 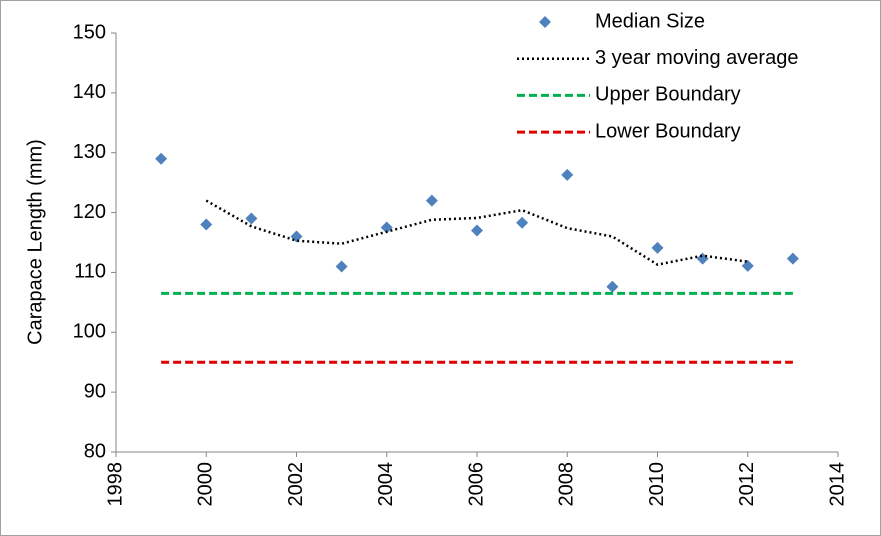 What do you see at coordinates (668, 131) in the screenshot?
I see `legend-label: Lower Boundary` at bounding box center [668, 131].